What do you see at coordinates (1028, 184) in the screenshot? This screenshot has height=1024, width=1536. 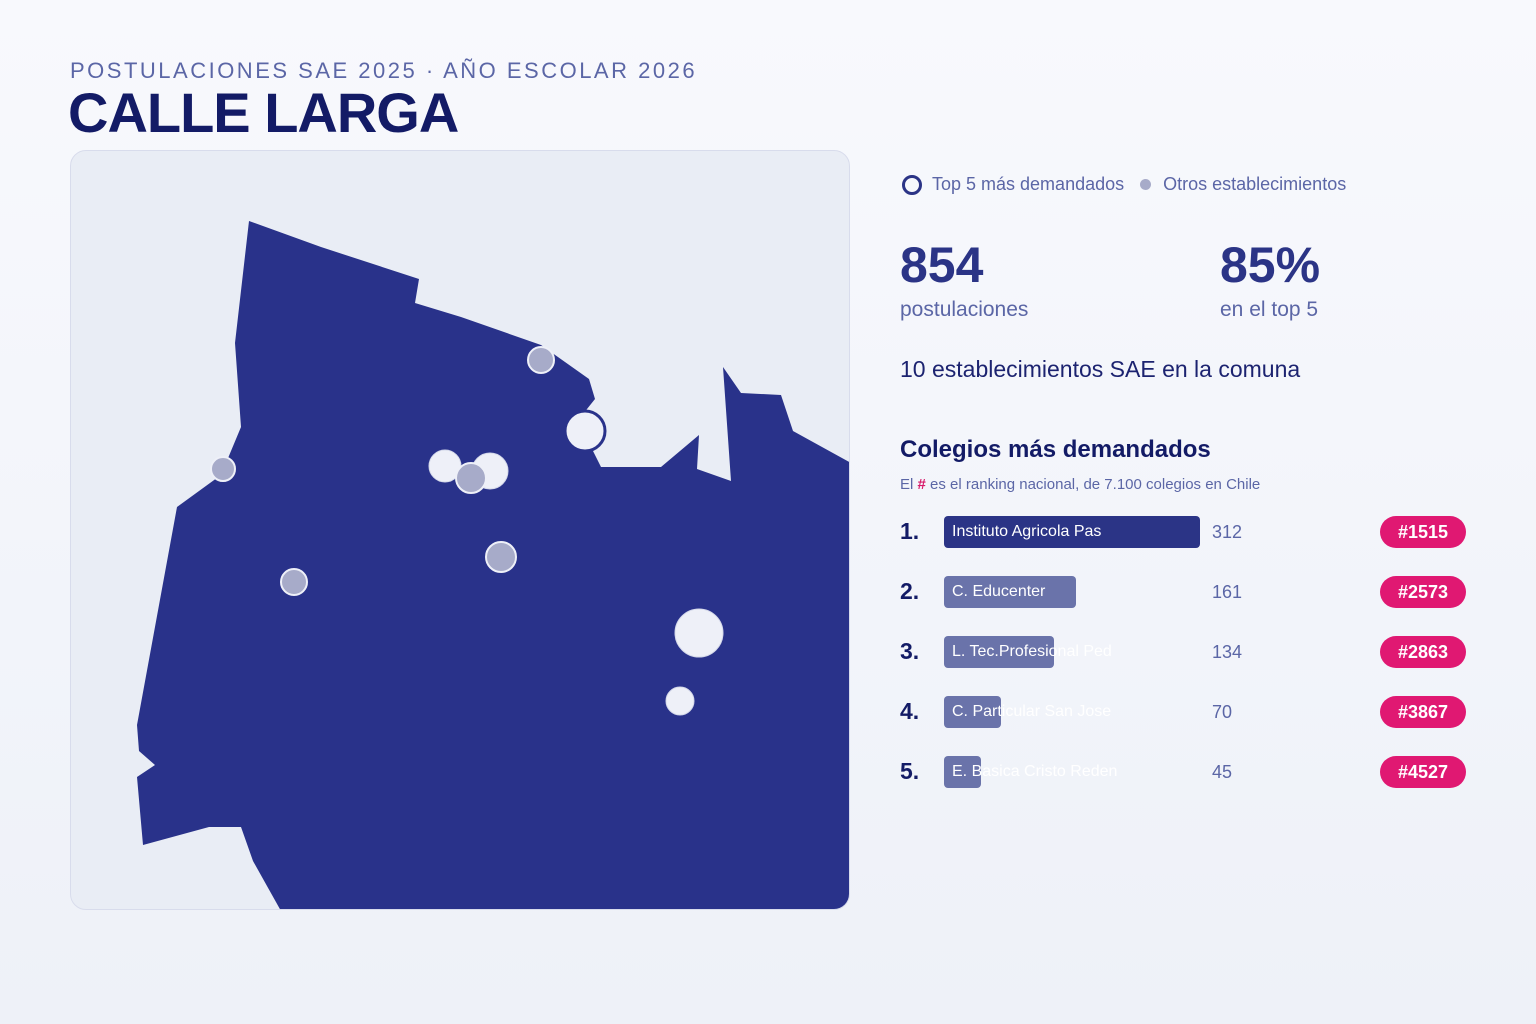 I see `legend-top5-label: Top 5 más demandados` at bounding box center [1028, 184].